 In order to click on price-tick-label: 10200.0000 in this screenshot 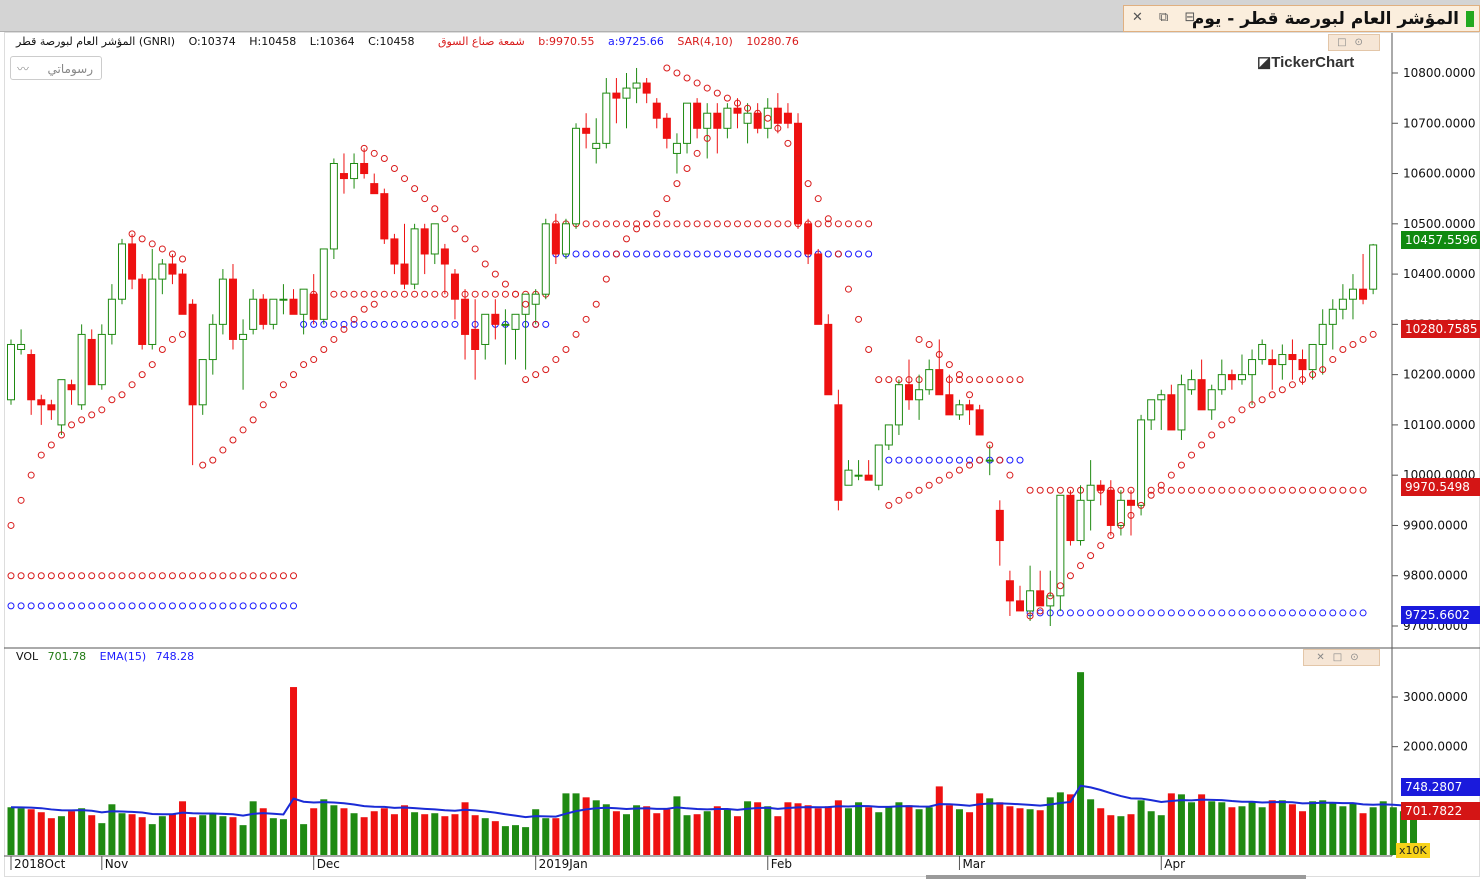, I will do `click(1439, 375)`.